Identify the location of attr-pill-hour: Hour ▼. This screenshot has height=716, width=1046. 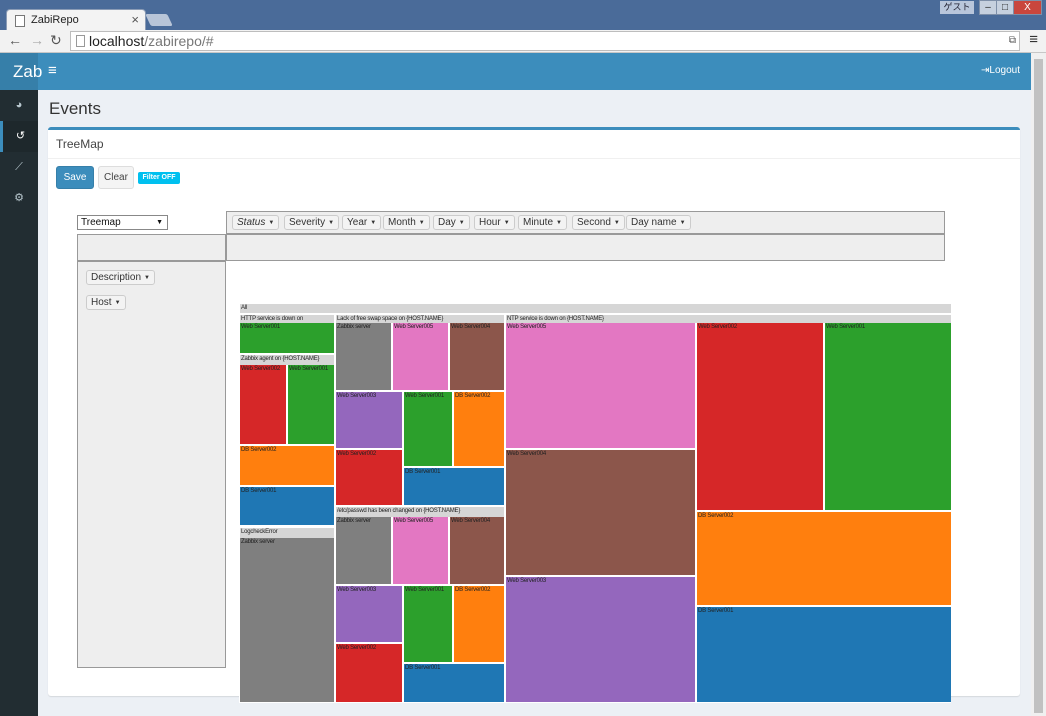
(494, 222).